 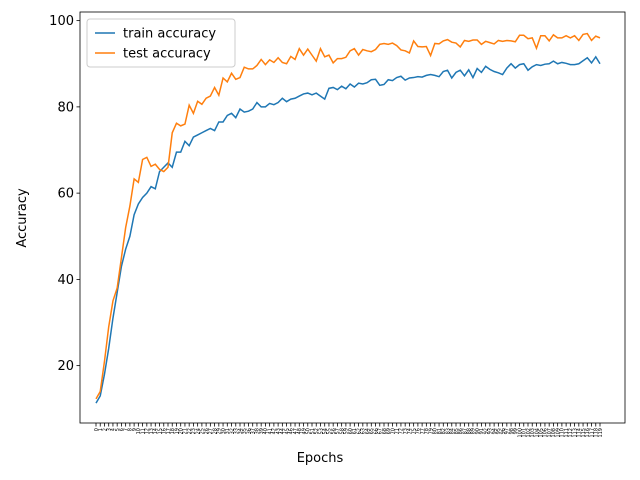 What do you see at coordinates (575, 433) in the screenshot?
I see `x-tick-label: 113` at bounding box center [575, 433].